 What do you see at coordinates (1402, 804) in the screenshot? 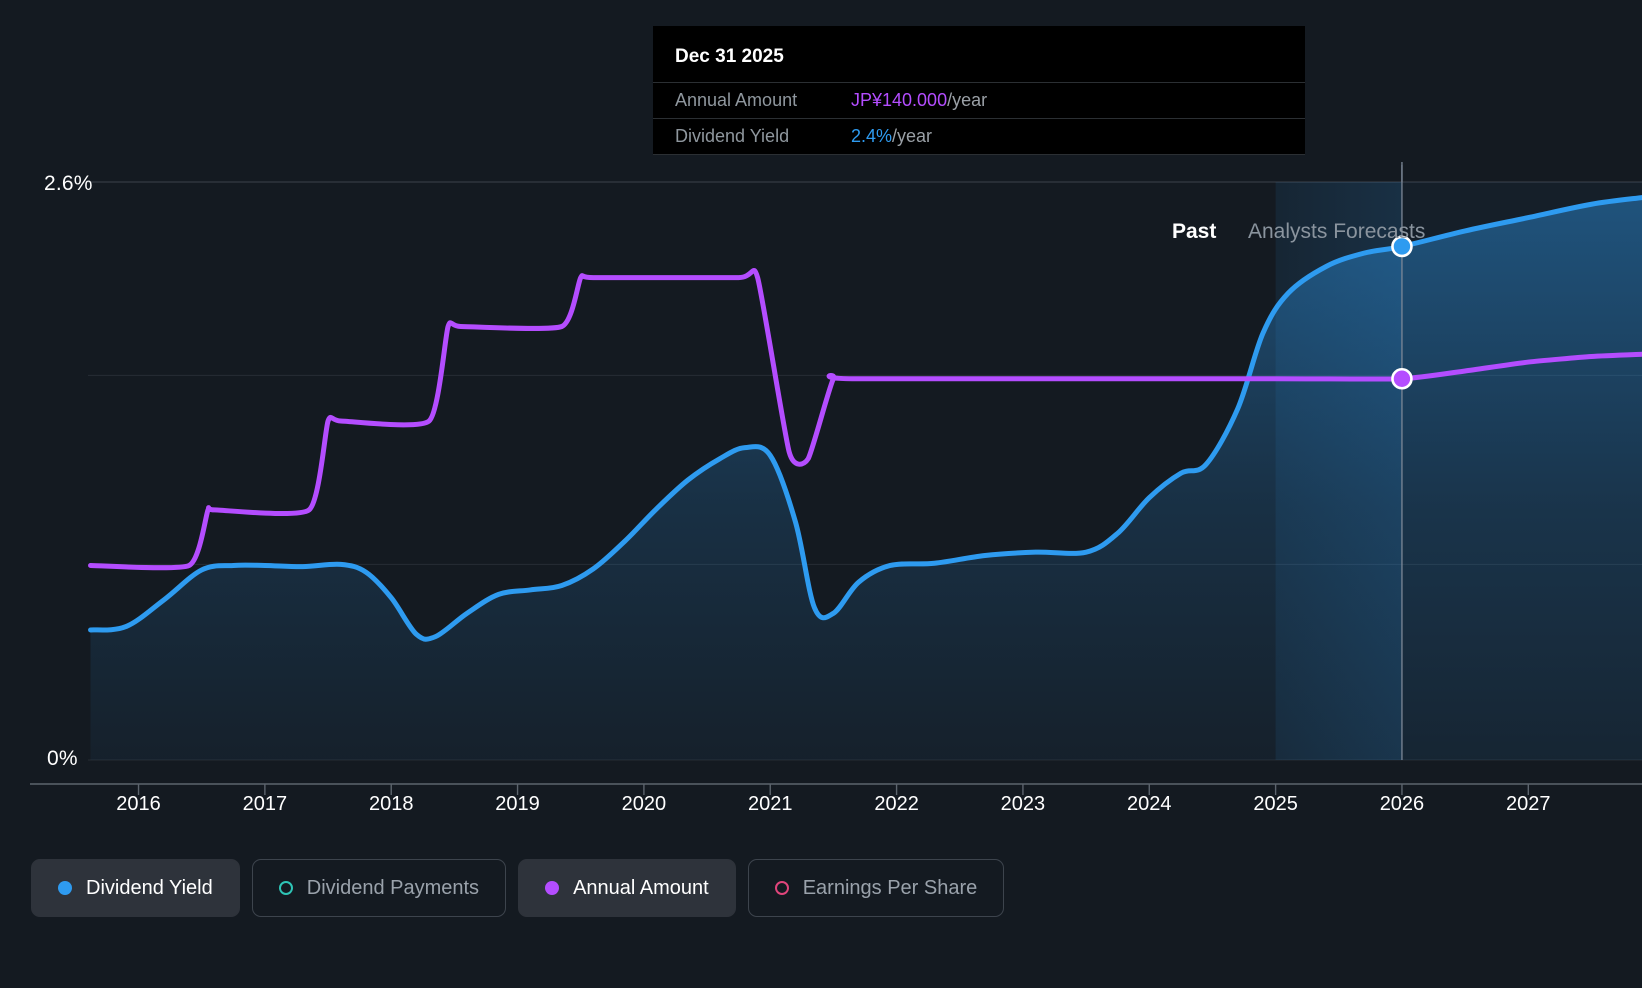
I see `x-axis-tick-2026: 2026` at bounding box center [1402, 804].